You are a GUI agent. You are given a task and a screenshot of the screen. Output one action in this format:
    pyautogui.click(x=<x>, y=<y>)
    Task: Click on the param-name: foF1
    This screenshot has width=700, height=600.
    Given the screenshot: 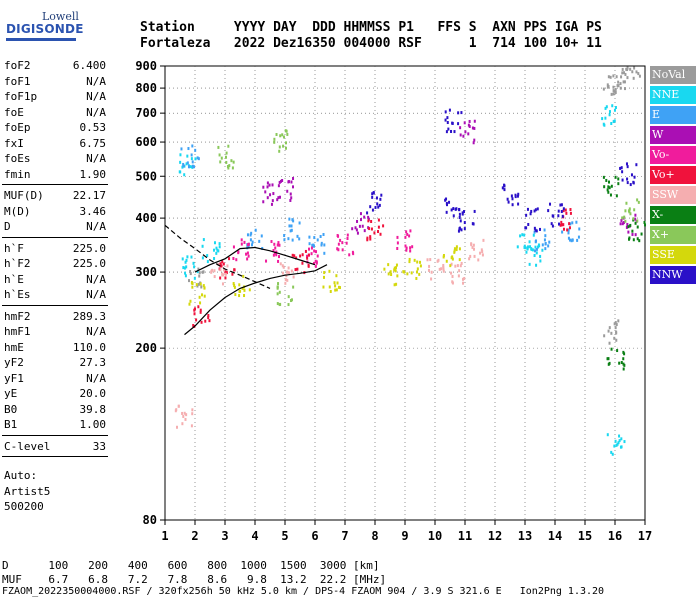 What is the action you would take?
    pyautogui.click(x=17, y=81)
    